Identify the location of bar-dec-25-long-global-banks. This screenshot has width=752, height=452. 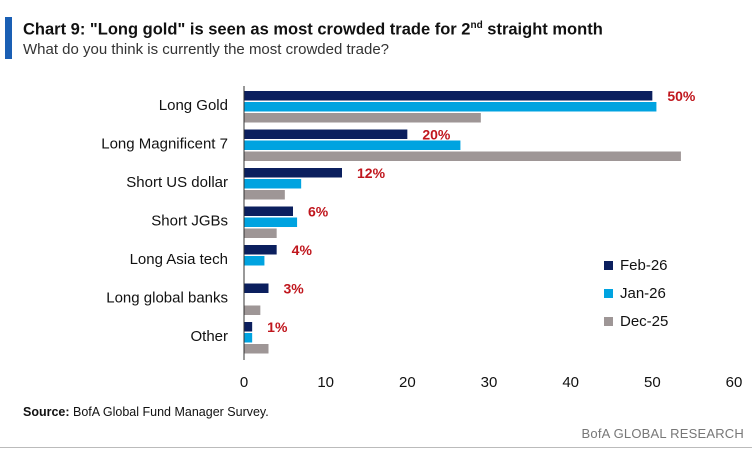
(252, 310).